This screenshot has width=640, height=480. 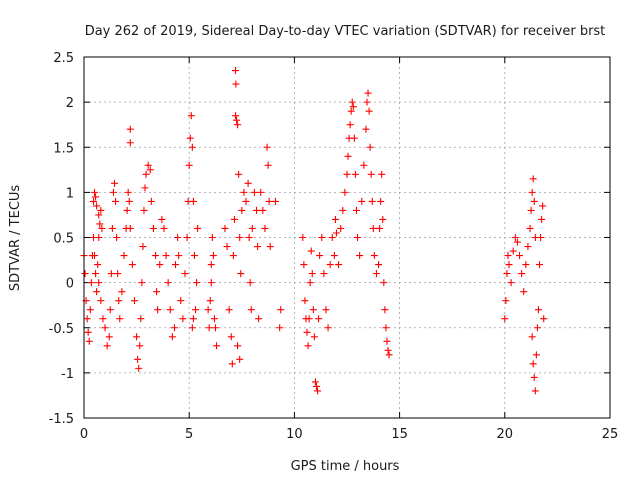 What do you see at coordinates (70, 193) in the screenshot?
I see `y-tick-label: 1` at bounding box center [70, 193].